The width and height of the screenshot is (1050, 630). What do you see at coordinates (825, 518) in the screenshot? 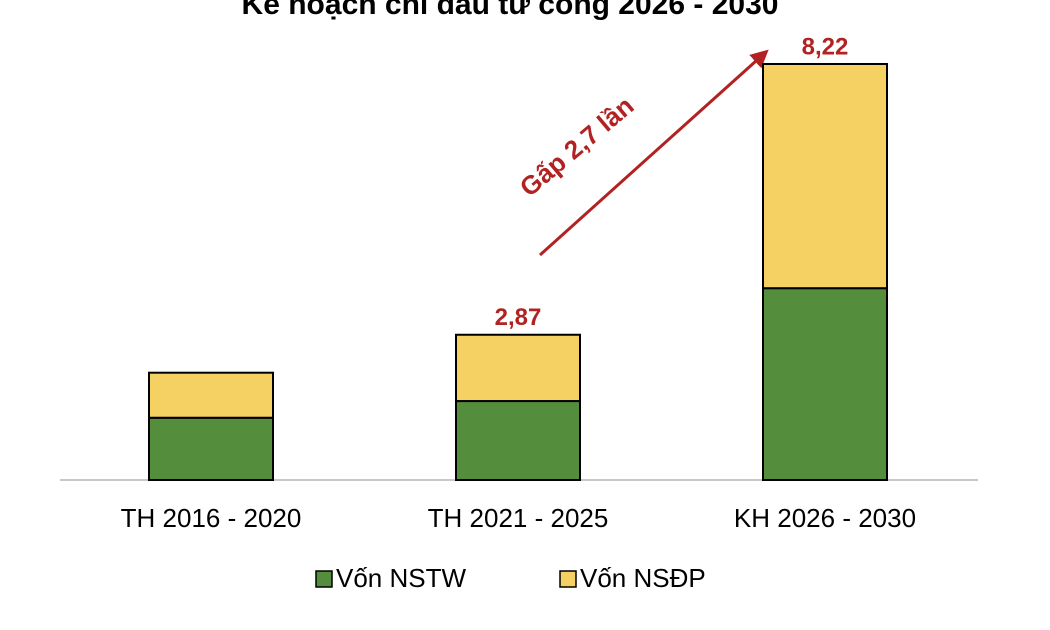
I see `x-tick-label: KH 2026 - 2030` at bounding box center [825, 518].